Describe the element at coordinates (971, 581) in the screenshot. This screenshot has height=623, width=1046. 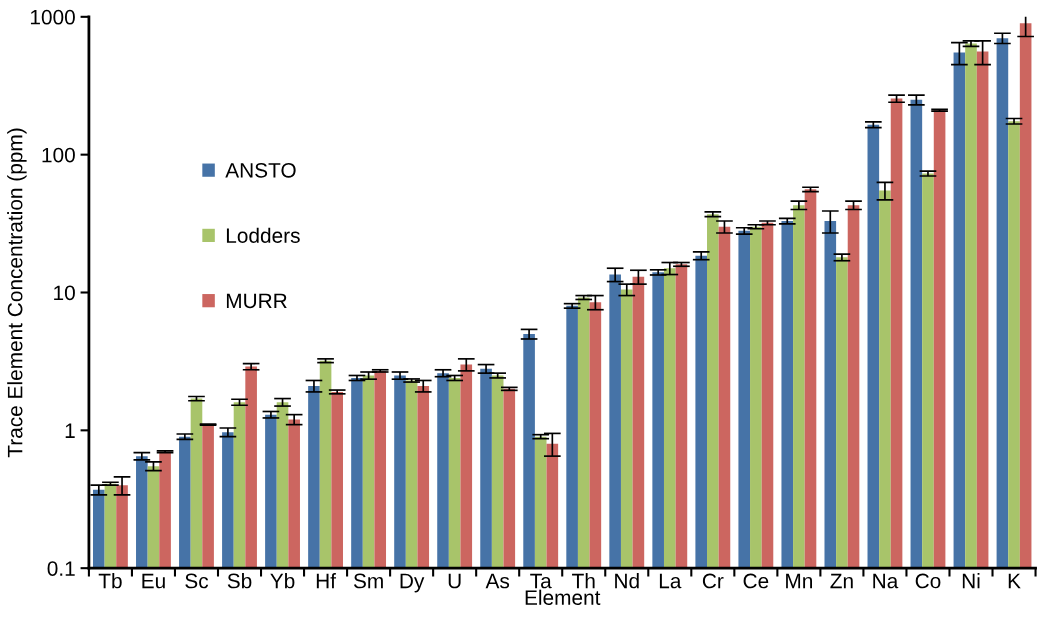
I see `x-tick-label: Ni` at that location.